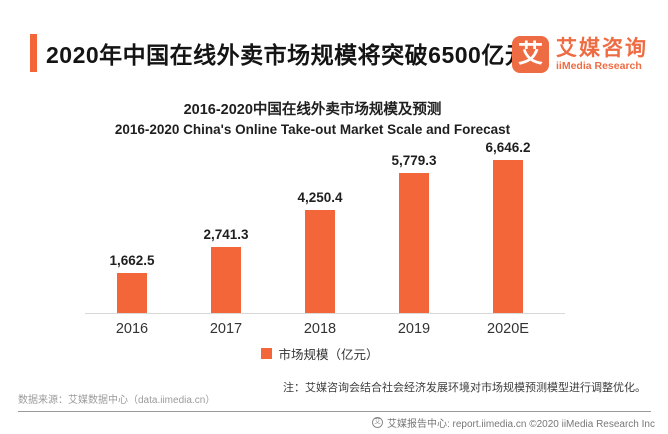 This screenshot has width=668, height=434. I want to click on bar-value-label: 4,250.4, so click(320, 197).